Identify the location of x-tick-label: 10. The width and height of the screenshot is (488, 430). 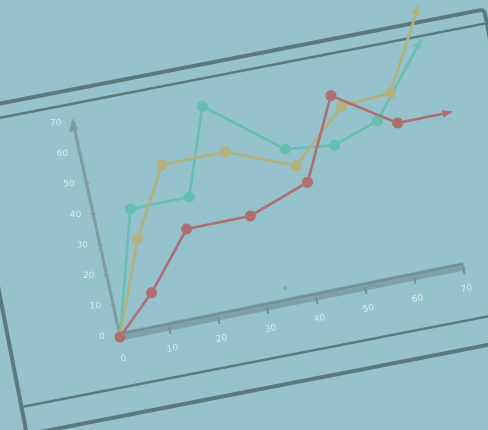
(172, 349).